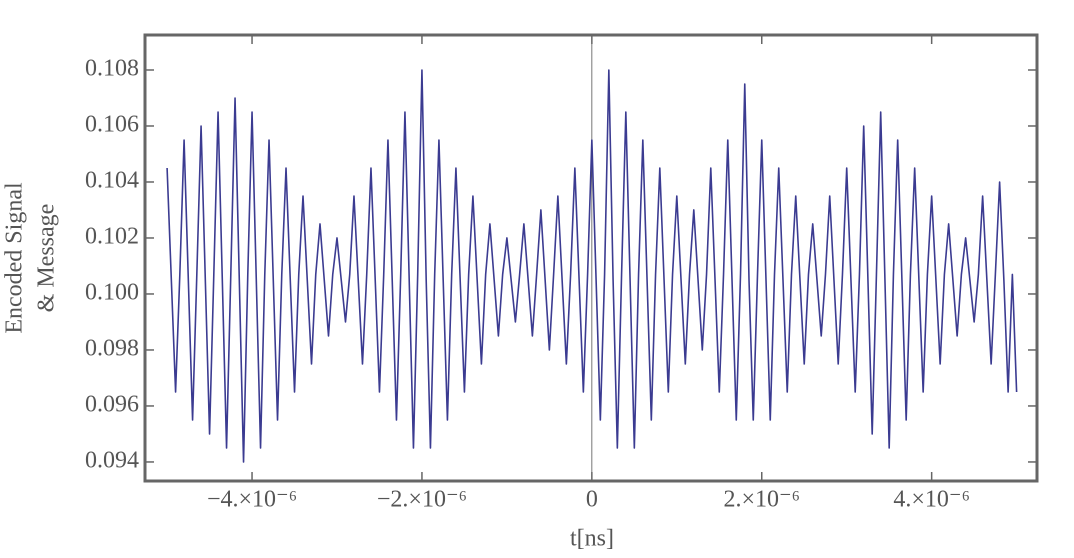  What do you see at coordinates (112, 348) in the screenshot?
I see `y-tick-label: 0.098` at bounding box center [112, 348].